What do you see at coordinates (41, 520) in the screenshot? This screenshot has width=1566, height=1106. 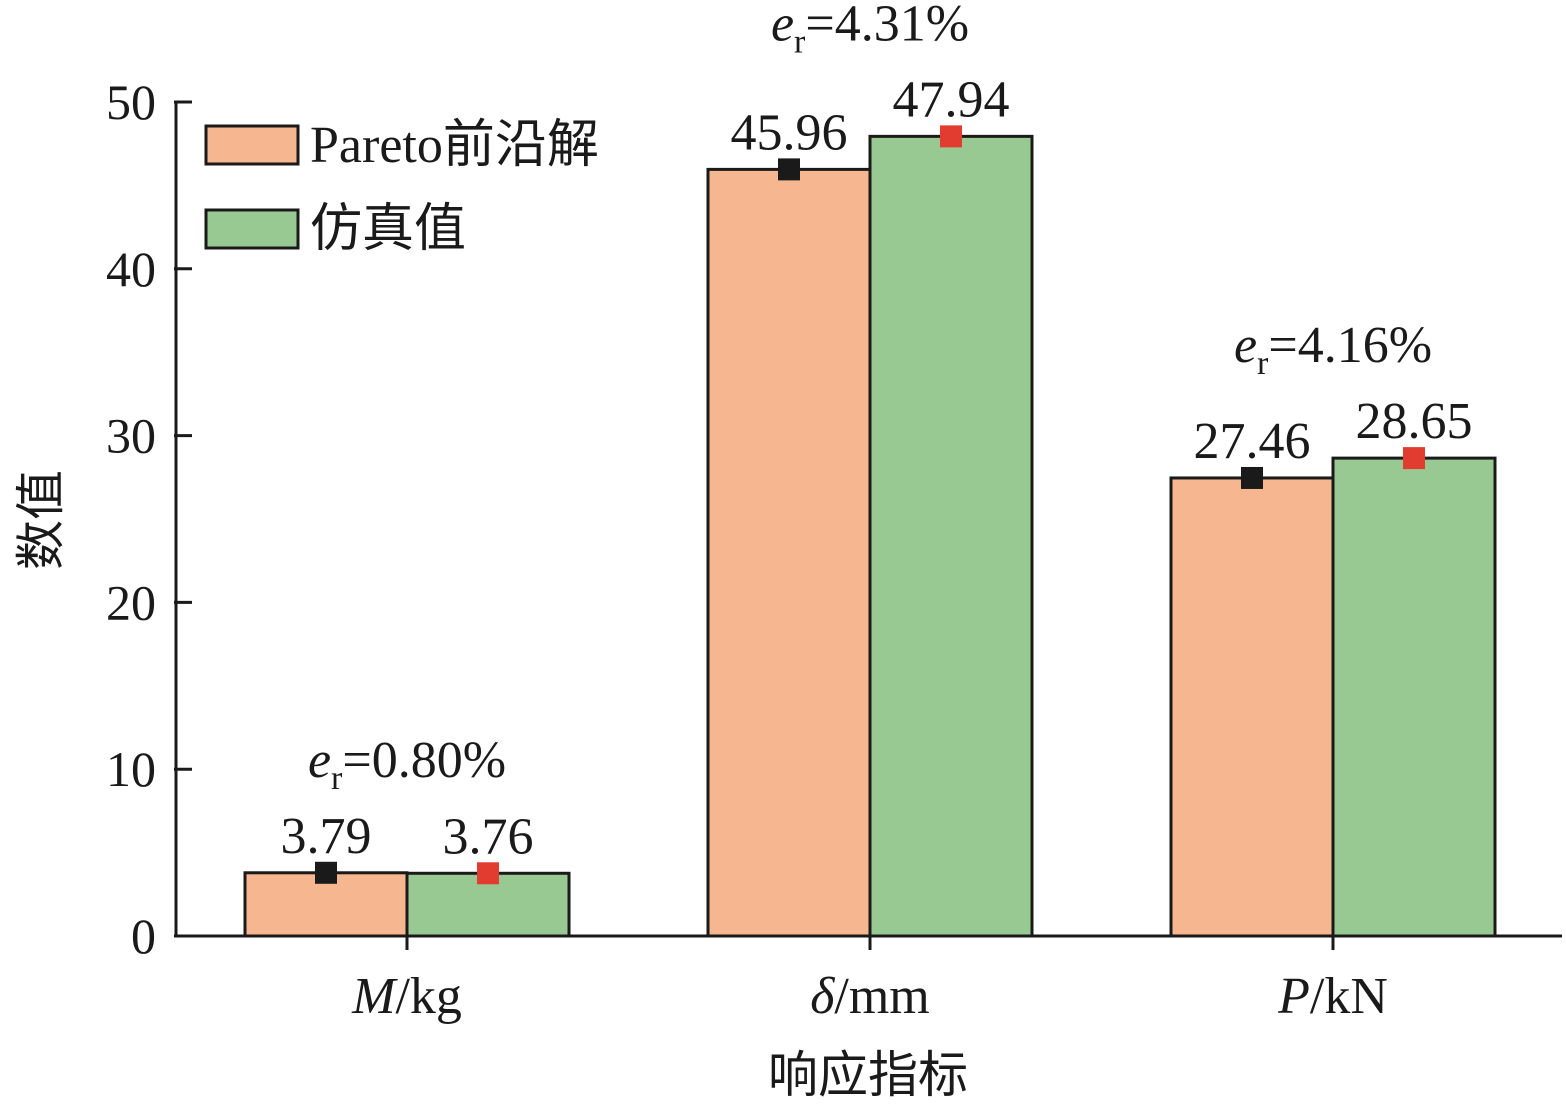 I see `y-axis-title: 数值` at bounding box center [41, 520].